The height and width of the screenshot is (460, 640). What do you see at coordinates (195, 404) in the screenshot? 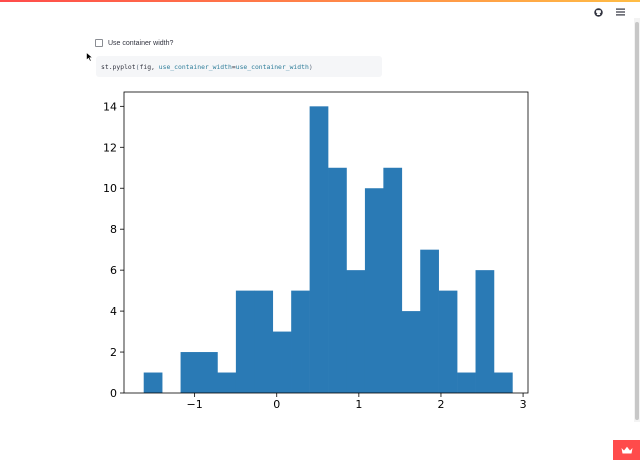
I see `x-tick-label: −1` at bounding box center [195, 404].